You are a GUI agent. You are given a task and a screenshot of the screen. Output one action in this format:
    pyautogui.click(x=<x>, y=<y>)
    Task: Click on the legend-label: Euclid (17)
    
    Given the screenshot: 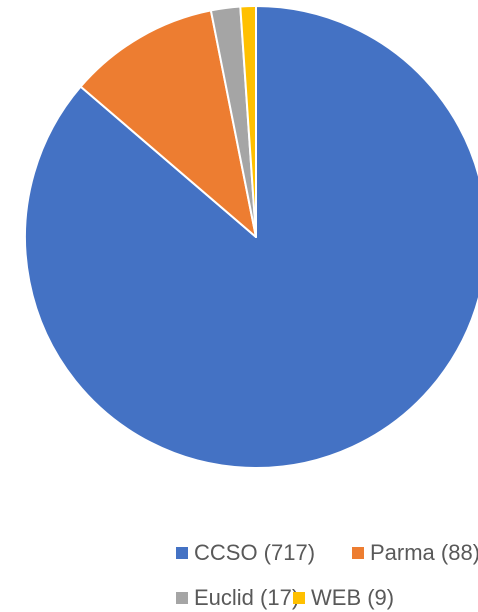 What is the action you would take?
    pyautogui.click(x=246, y=597)
    